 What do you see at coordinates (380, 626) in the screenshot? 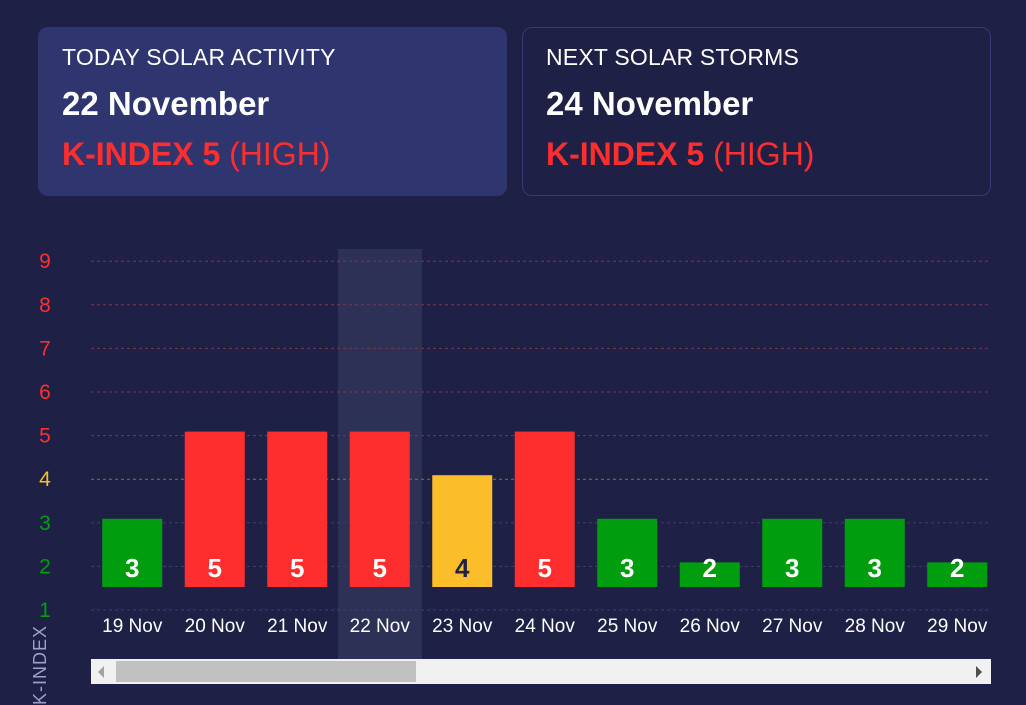
I see `x-tick-label: 22 Nov` at bounding box center [380, 626].